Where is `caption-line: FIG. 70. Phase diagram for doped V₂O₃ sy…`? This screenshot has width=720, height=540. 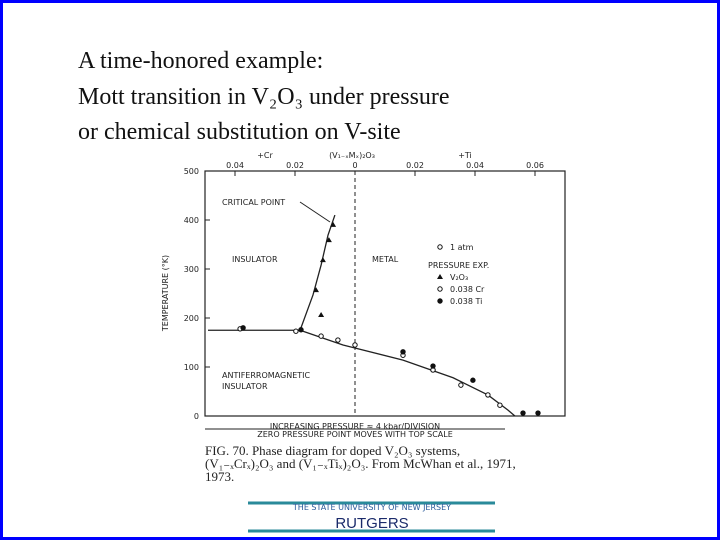 caption-line: FIG. 70. Phase diagram for doped V₂O₃ sy… is located at coordinates (332, 450).